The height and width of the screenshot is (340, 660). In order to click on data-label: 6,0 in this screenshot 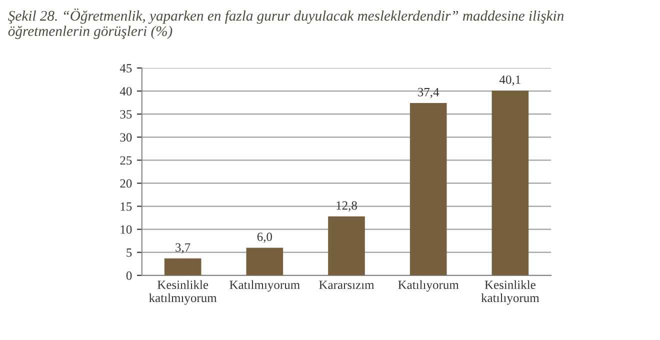, I will do `click(264, 237)`.